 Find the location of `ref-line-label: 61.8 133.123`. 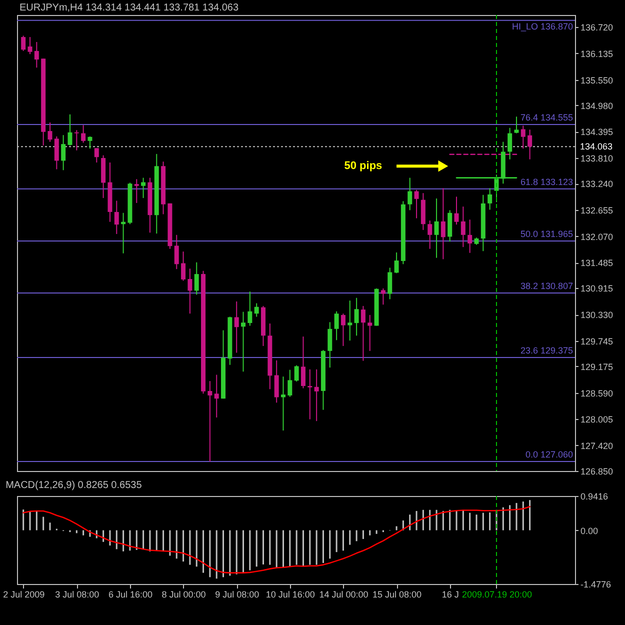

ref-line-label: 61.8 133.123 is located at coordinates (546, 181).